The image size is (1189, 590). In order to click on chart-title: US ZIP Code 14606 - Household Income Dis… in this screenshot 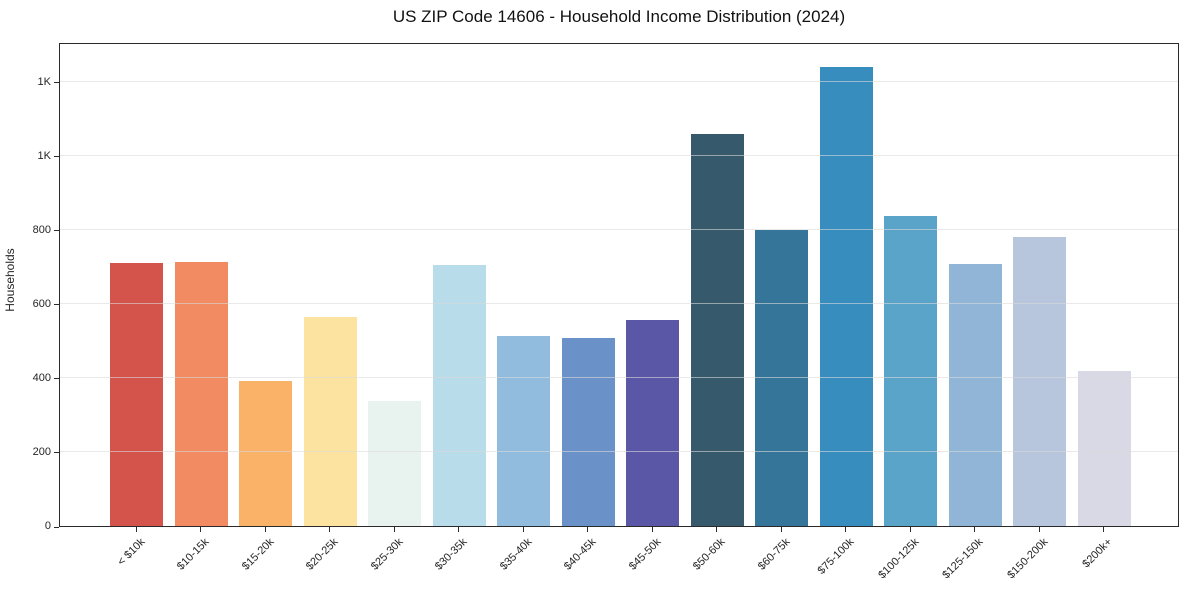, I will do `click(619, 16)`.